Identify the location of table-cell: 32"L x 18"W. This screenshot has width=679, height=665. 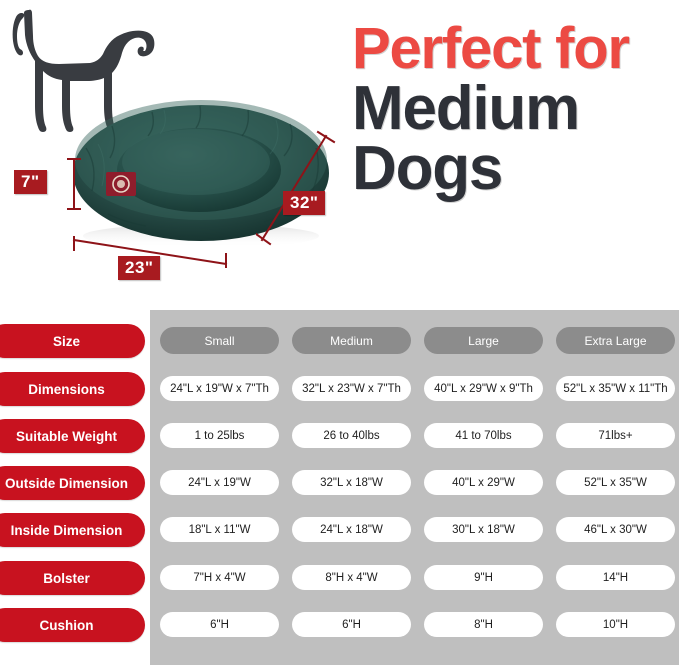
(351, 482).